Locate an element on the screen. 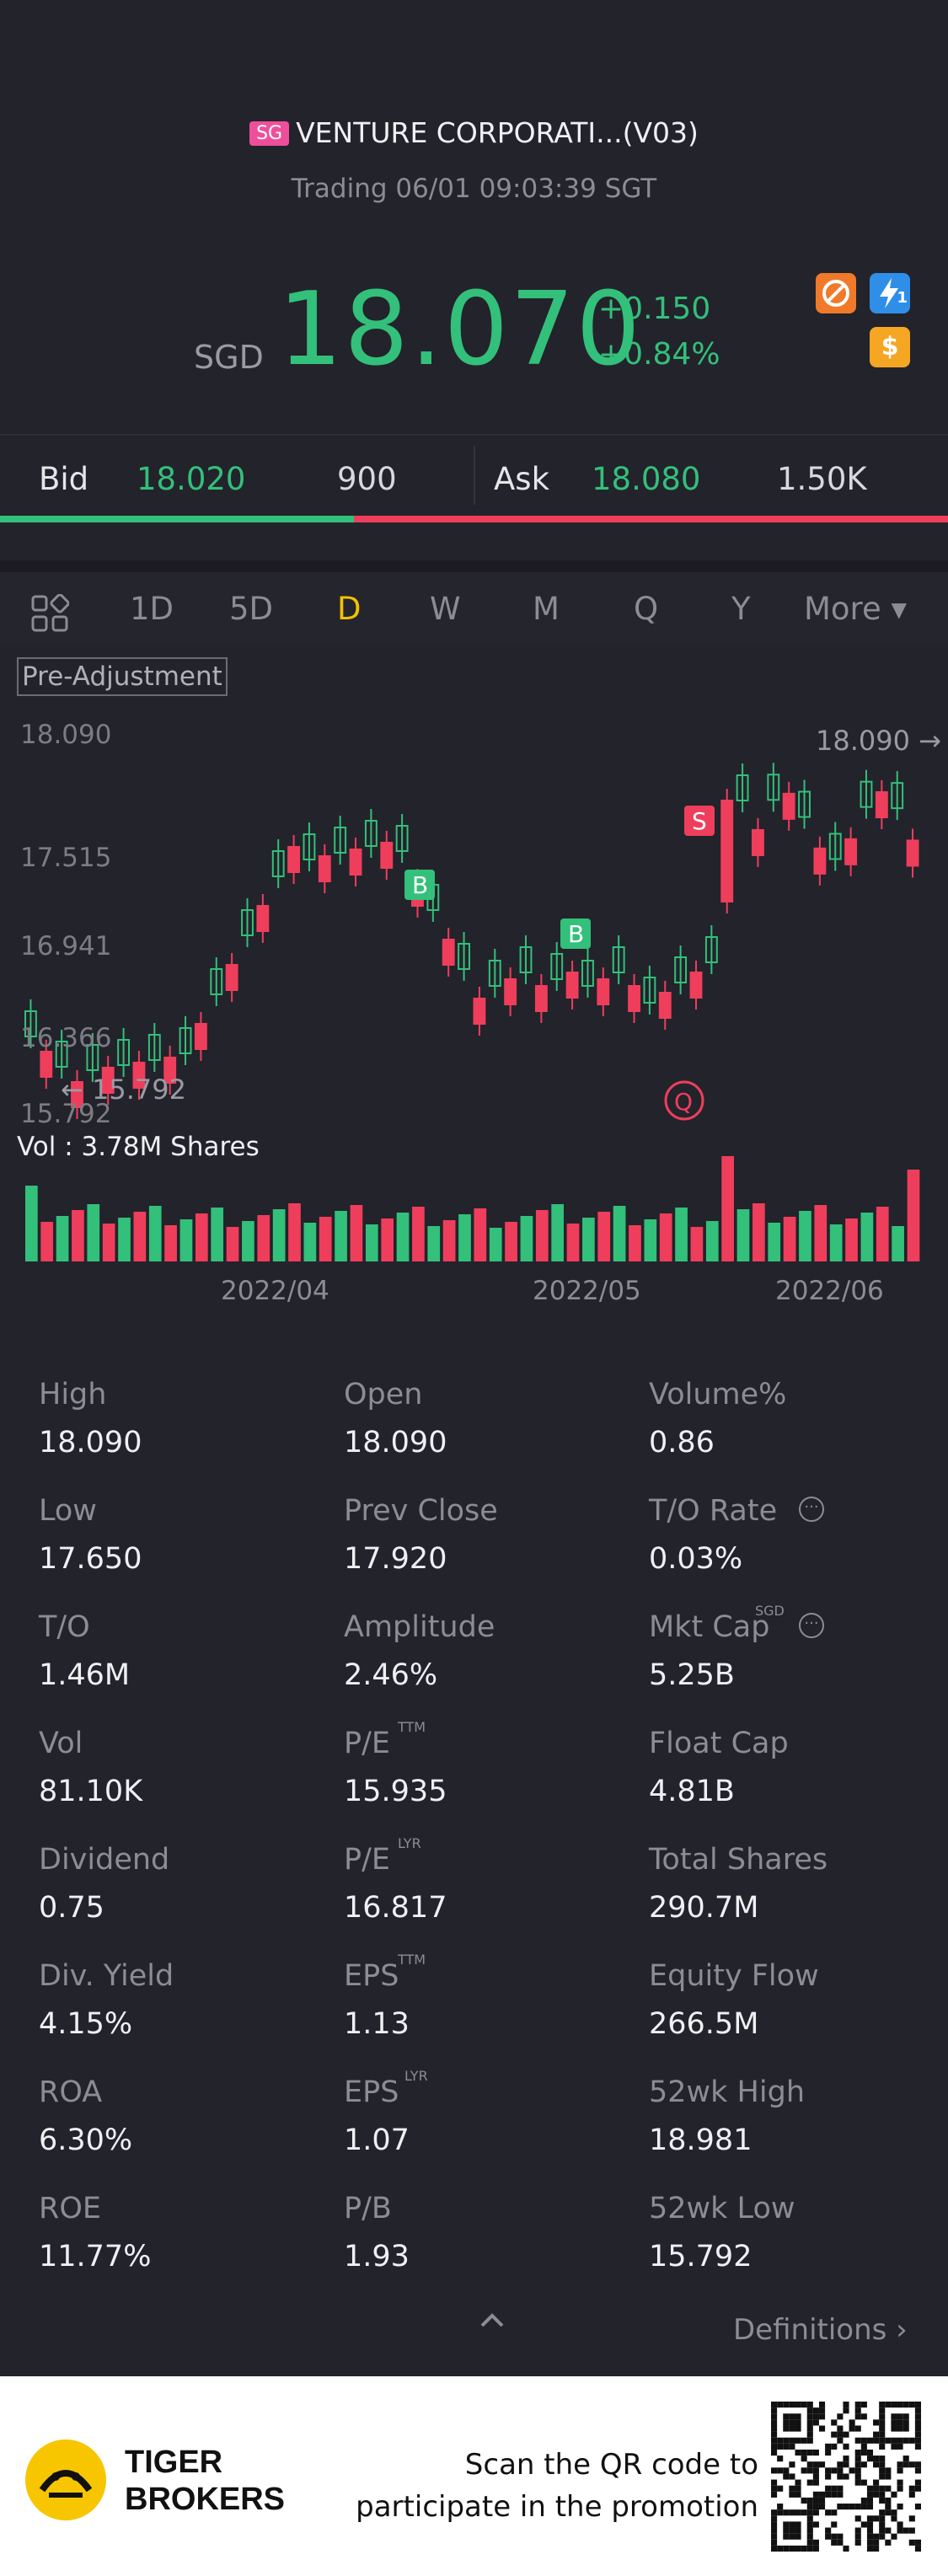  to-rate-info-icon: ··· is located at coordinates (812, 1509).